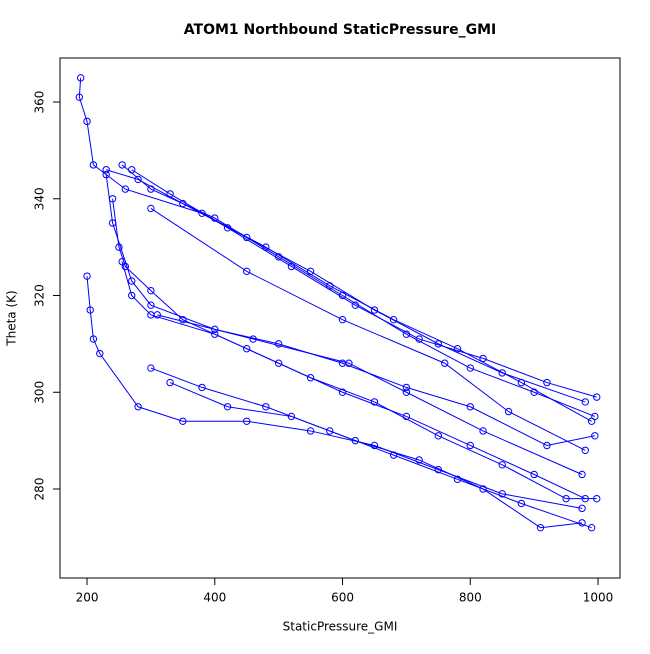 Image resolution: width=650 pixels, height=654 pixels. I want to click on y-tick-label: 340, so click(40, 198).